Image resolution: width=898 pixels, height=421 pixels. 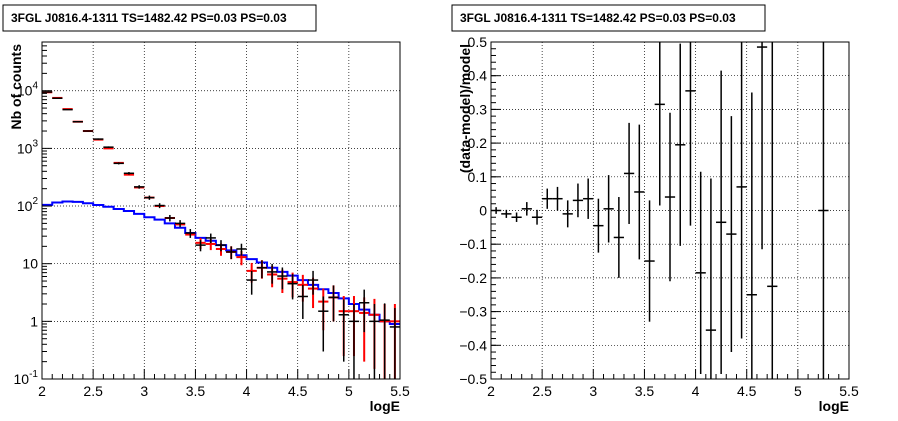 What do you see at coordinates (196, 391) in the screenshot?
I see `counts-x-tick-label: 3.5` at bounding box center [196, 391].